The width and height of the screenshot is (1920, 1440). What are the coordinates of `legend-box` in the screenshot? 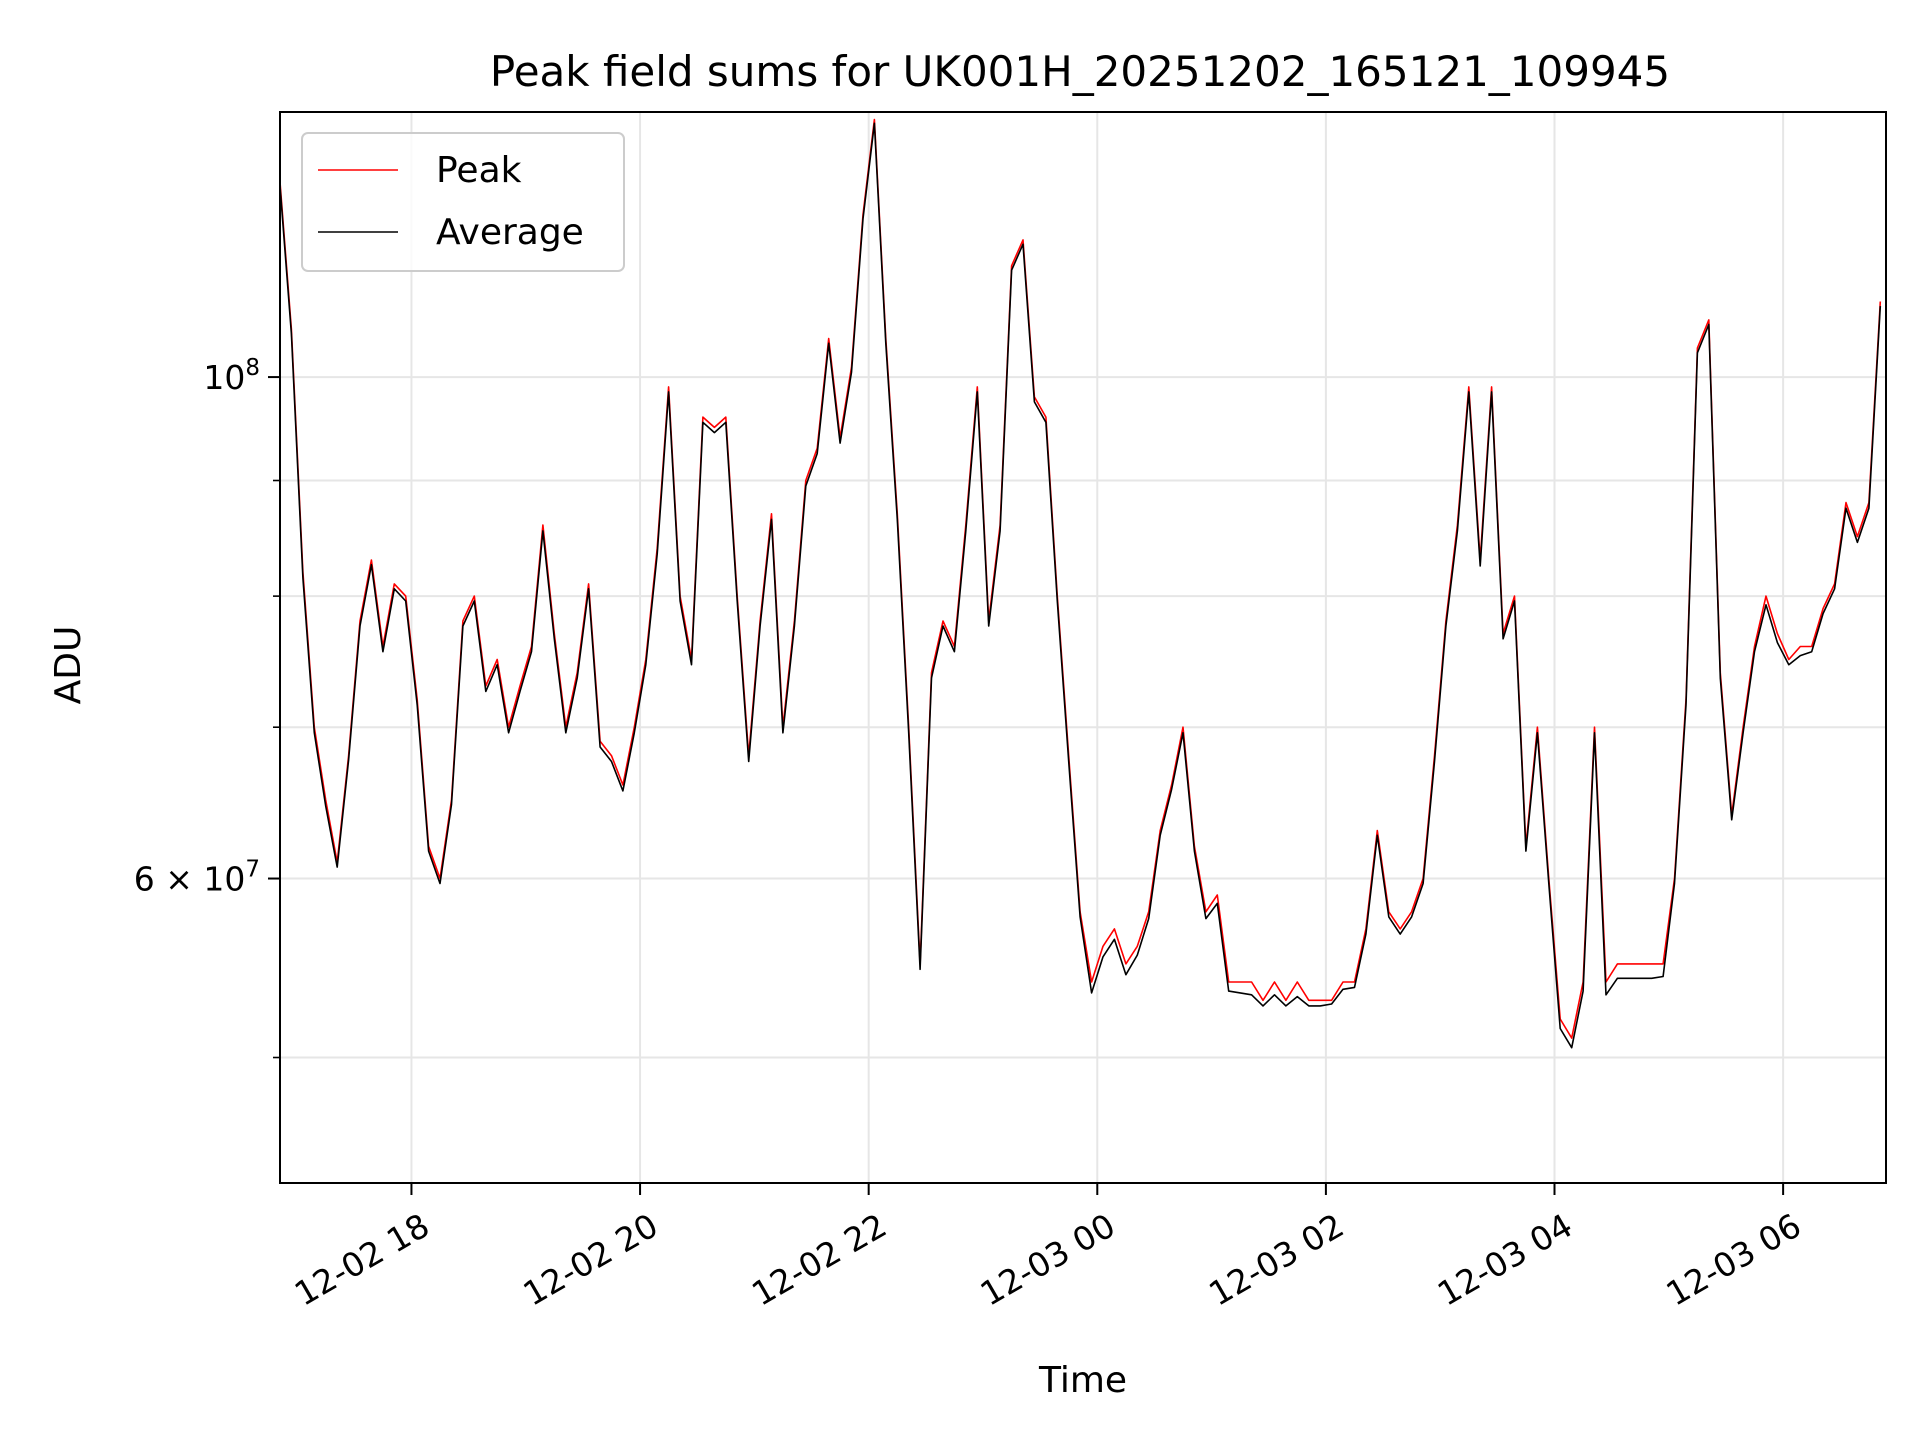 It's located at (463, 202).